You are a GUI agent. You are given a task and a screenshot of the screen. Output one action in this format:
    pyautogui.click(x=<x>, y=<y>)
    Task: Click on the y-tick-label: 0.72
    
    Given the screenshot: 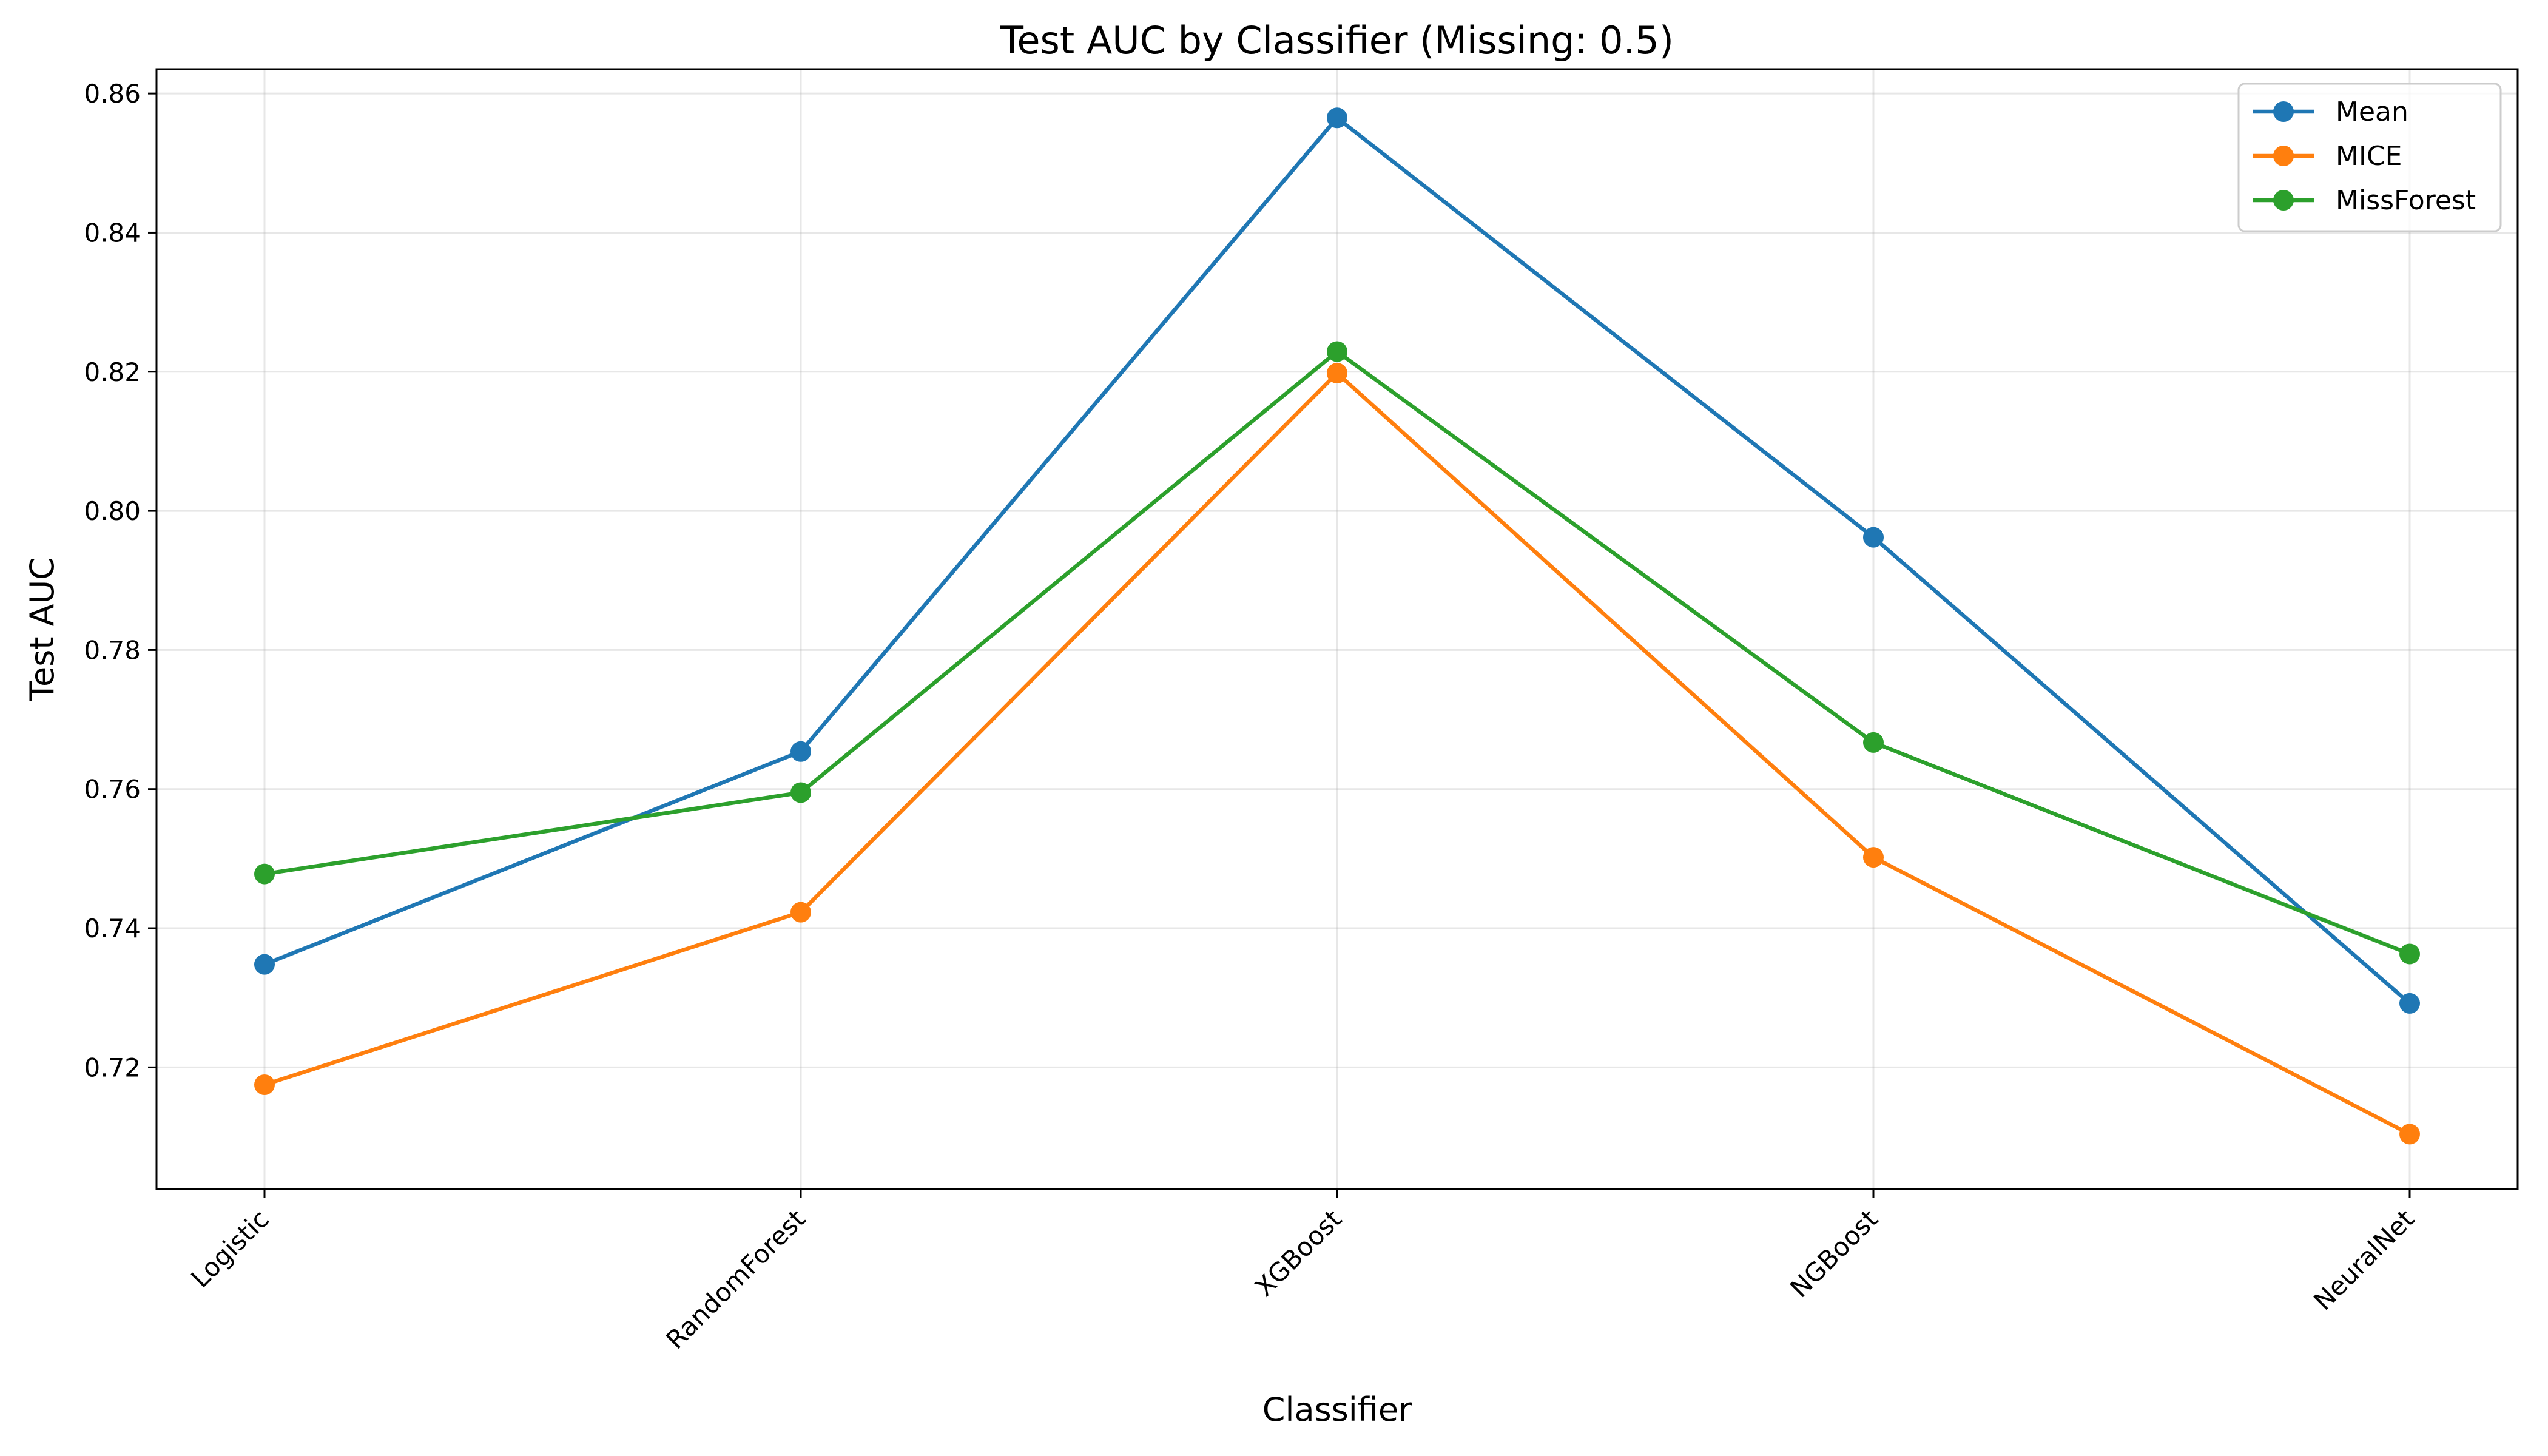 What is the action you would take?
    pyautogui.click(x=112, y=1067)
    